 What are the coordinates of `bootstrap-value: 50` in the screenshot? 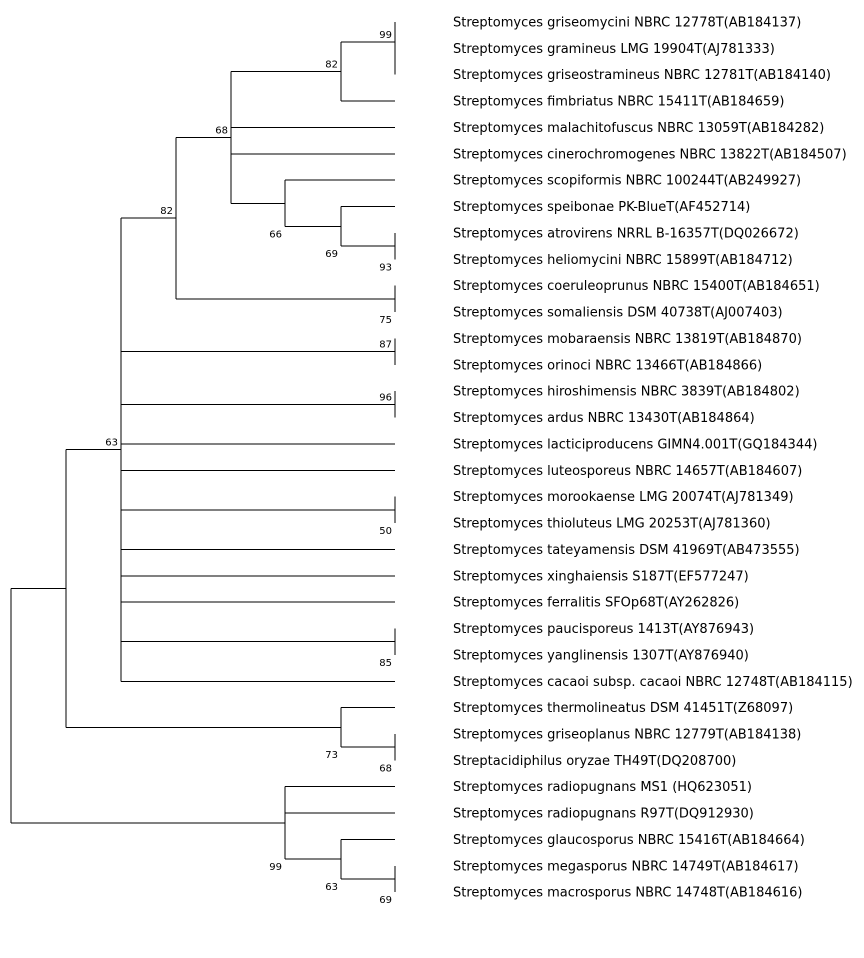 It's located at (385, 531).